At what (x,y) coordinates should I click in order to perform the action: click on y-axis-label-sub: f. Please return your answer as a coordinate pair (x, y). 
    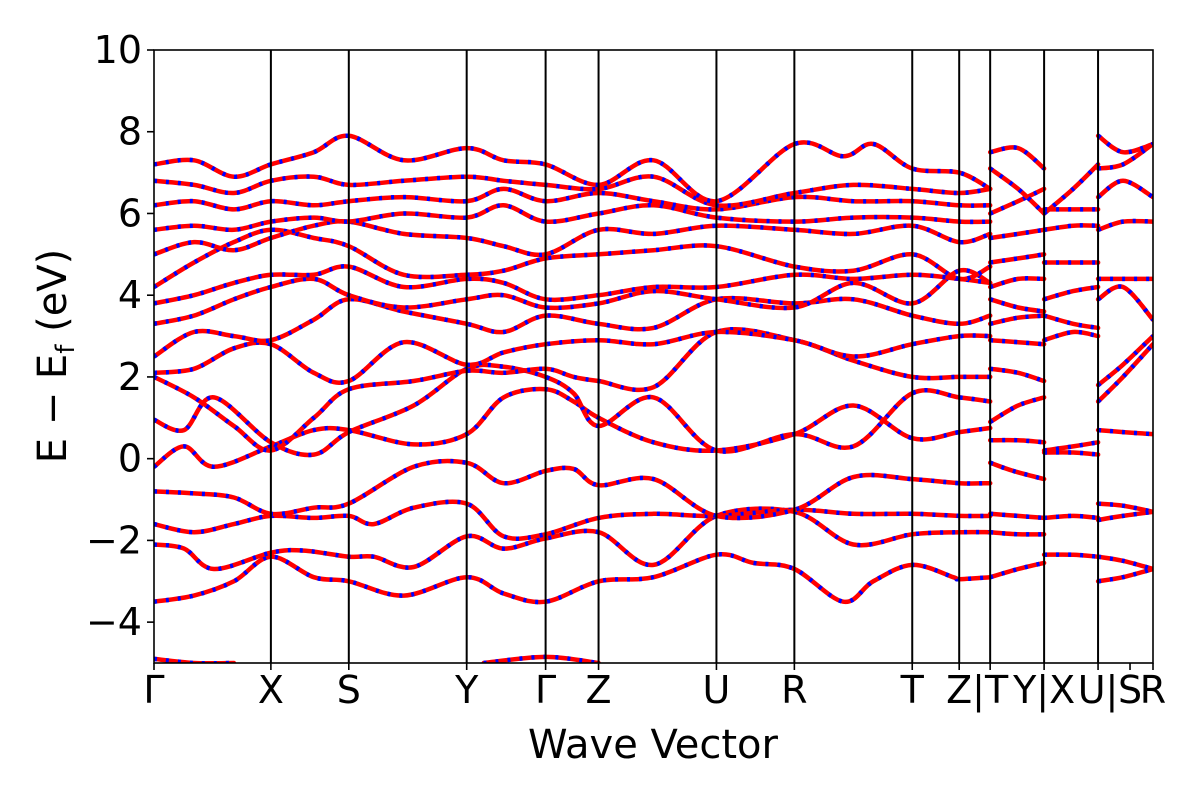
    Looking at the image, I should click on (66, 349).